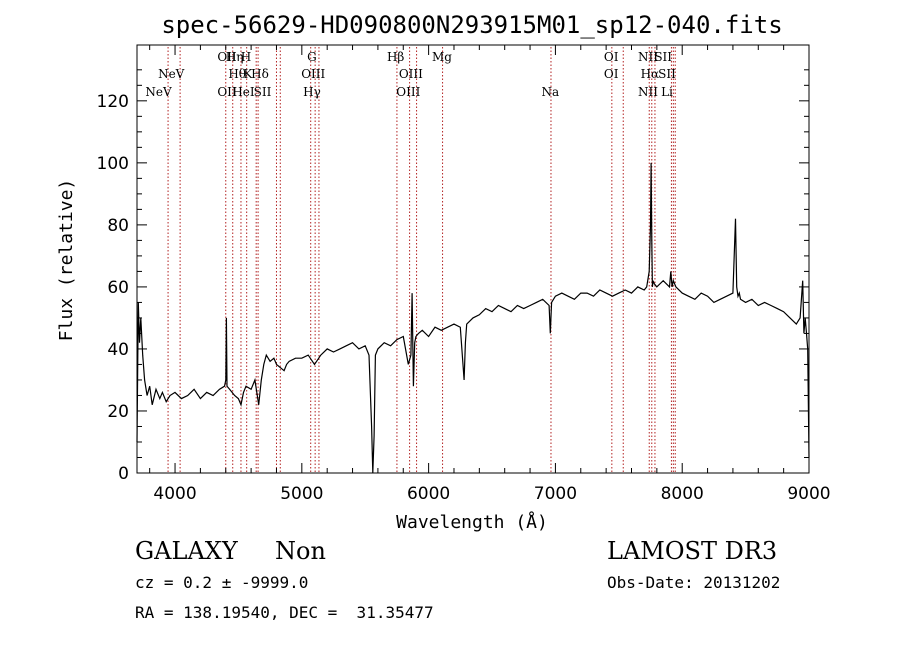  What do you see at coordinates (667, 92) in the screenshot?
I see `emission-line-label: Li` at bounding box center [667, 92].